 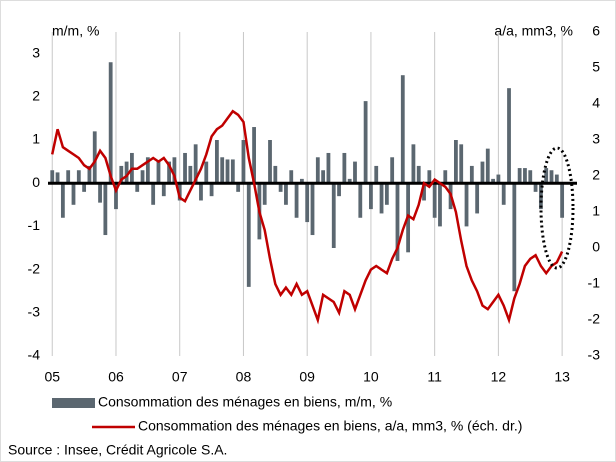 What do you see at coordinates (34, 355) in the screenshot?
I see `y-tick-label: -4` at bounding box center [34, 355].